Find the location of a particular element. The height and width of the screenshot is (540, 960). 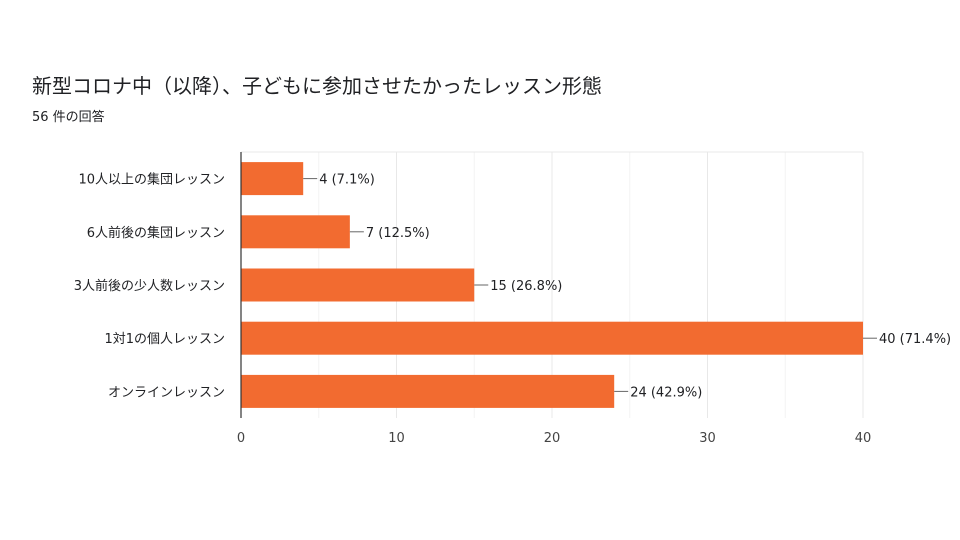

data-label: 4 (7.1%) is located at coordinates (347, 180).